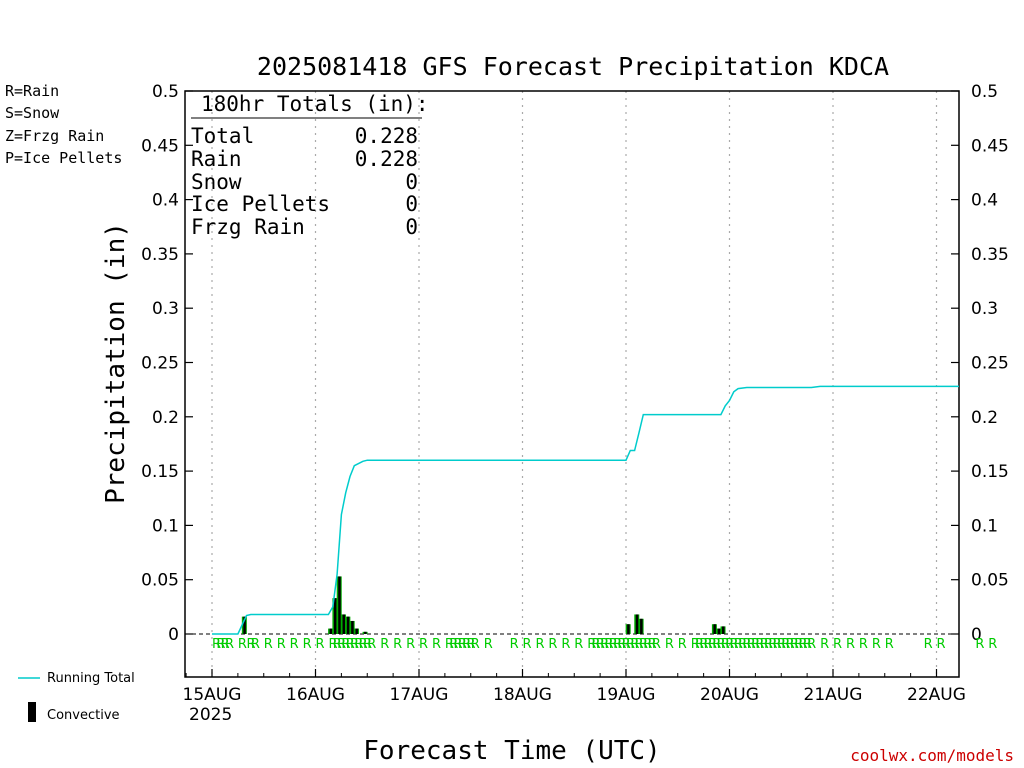 The image size is (1024, 768). I want to click on legend-snow-label: S=Snow, so click(32, 113).